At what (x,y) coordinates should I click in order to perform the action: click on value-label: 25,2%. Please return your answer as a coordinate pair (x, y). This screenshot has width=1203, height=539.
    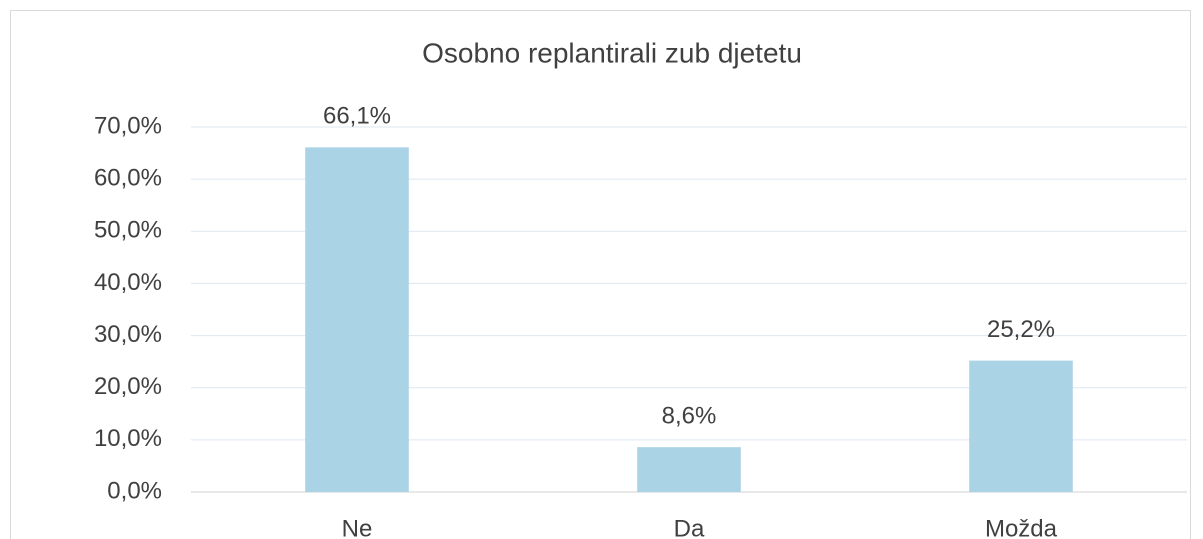
    Looking at the image, I should click on (1021, 329).